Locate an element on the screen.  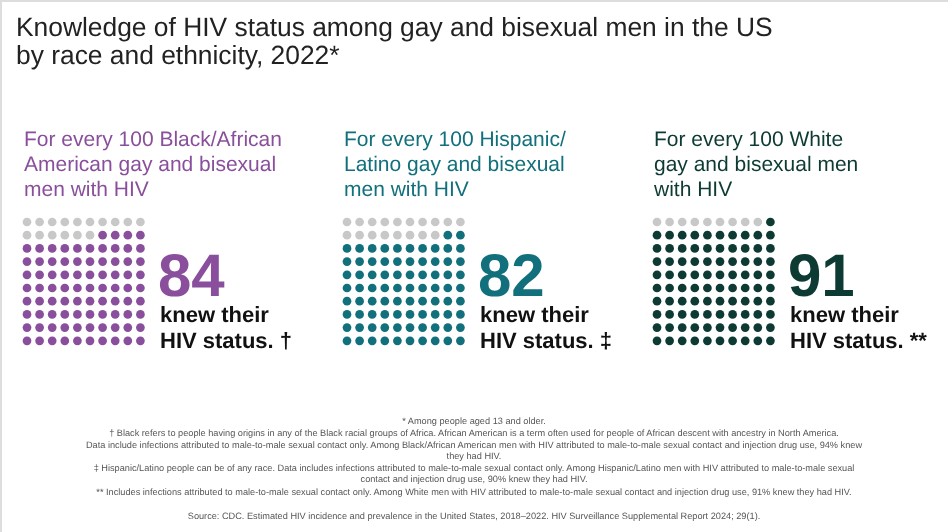
text: knew their HIV status. † is located at coordinates (226, 329).